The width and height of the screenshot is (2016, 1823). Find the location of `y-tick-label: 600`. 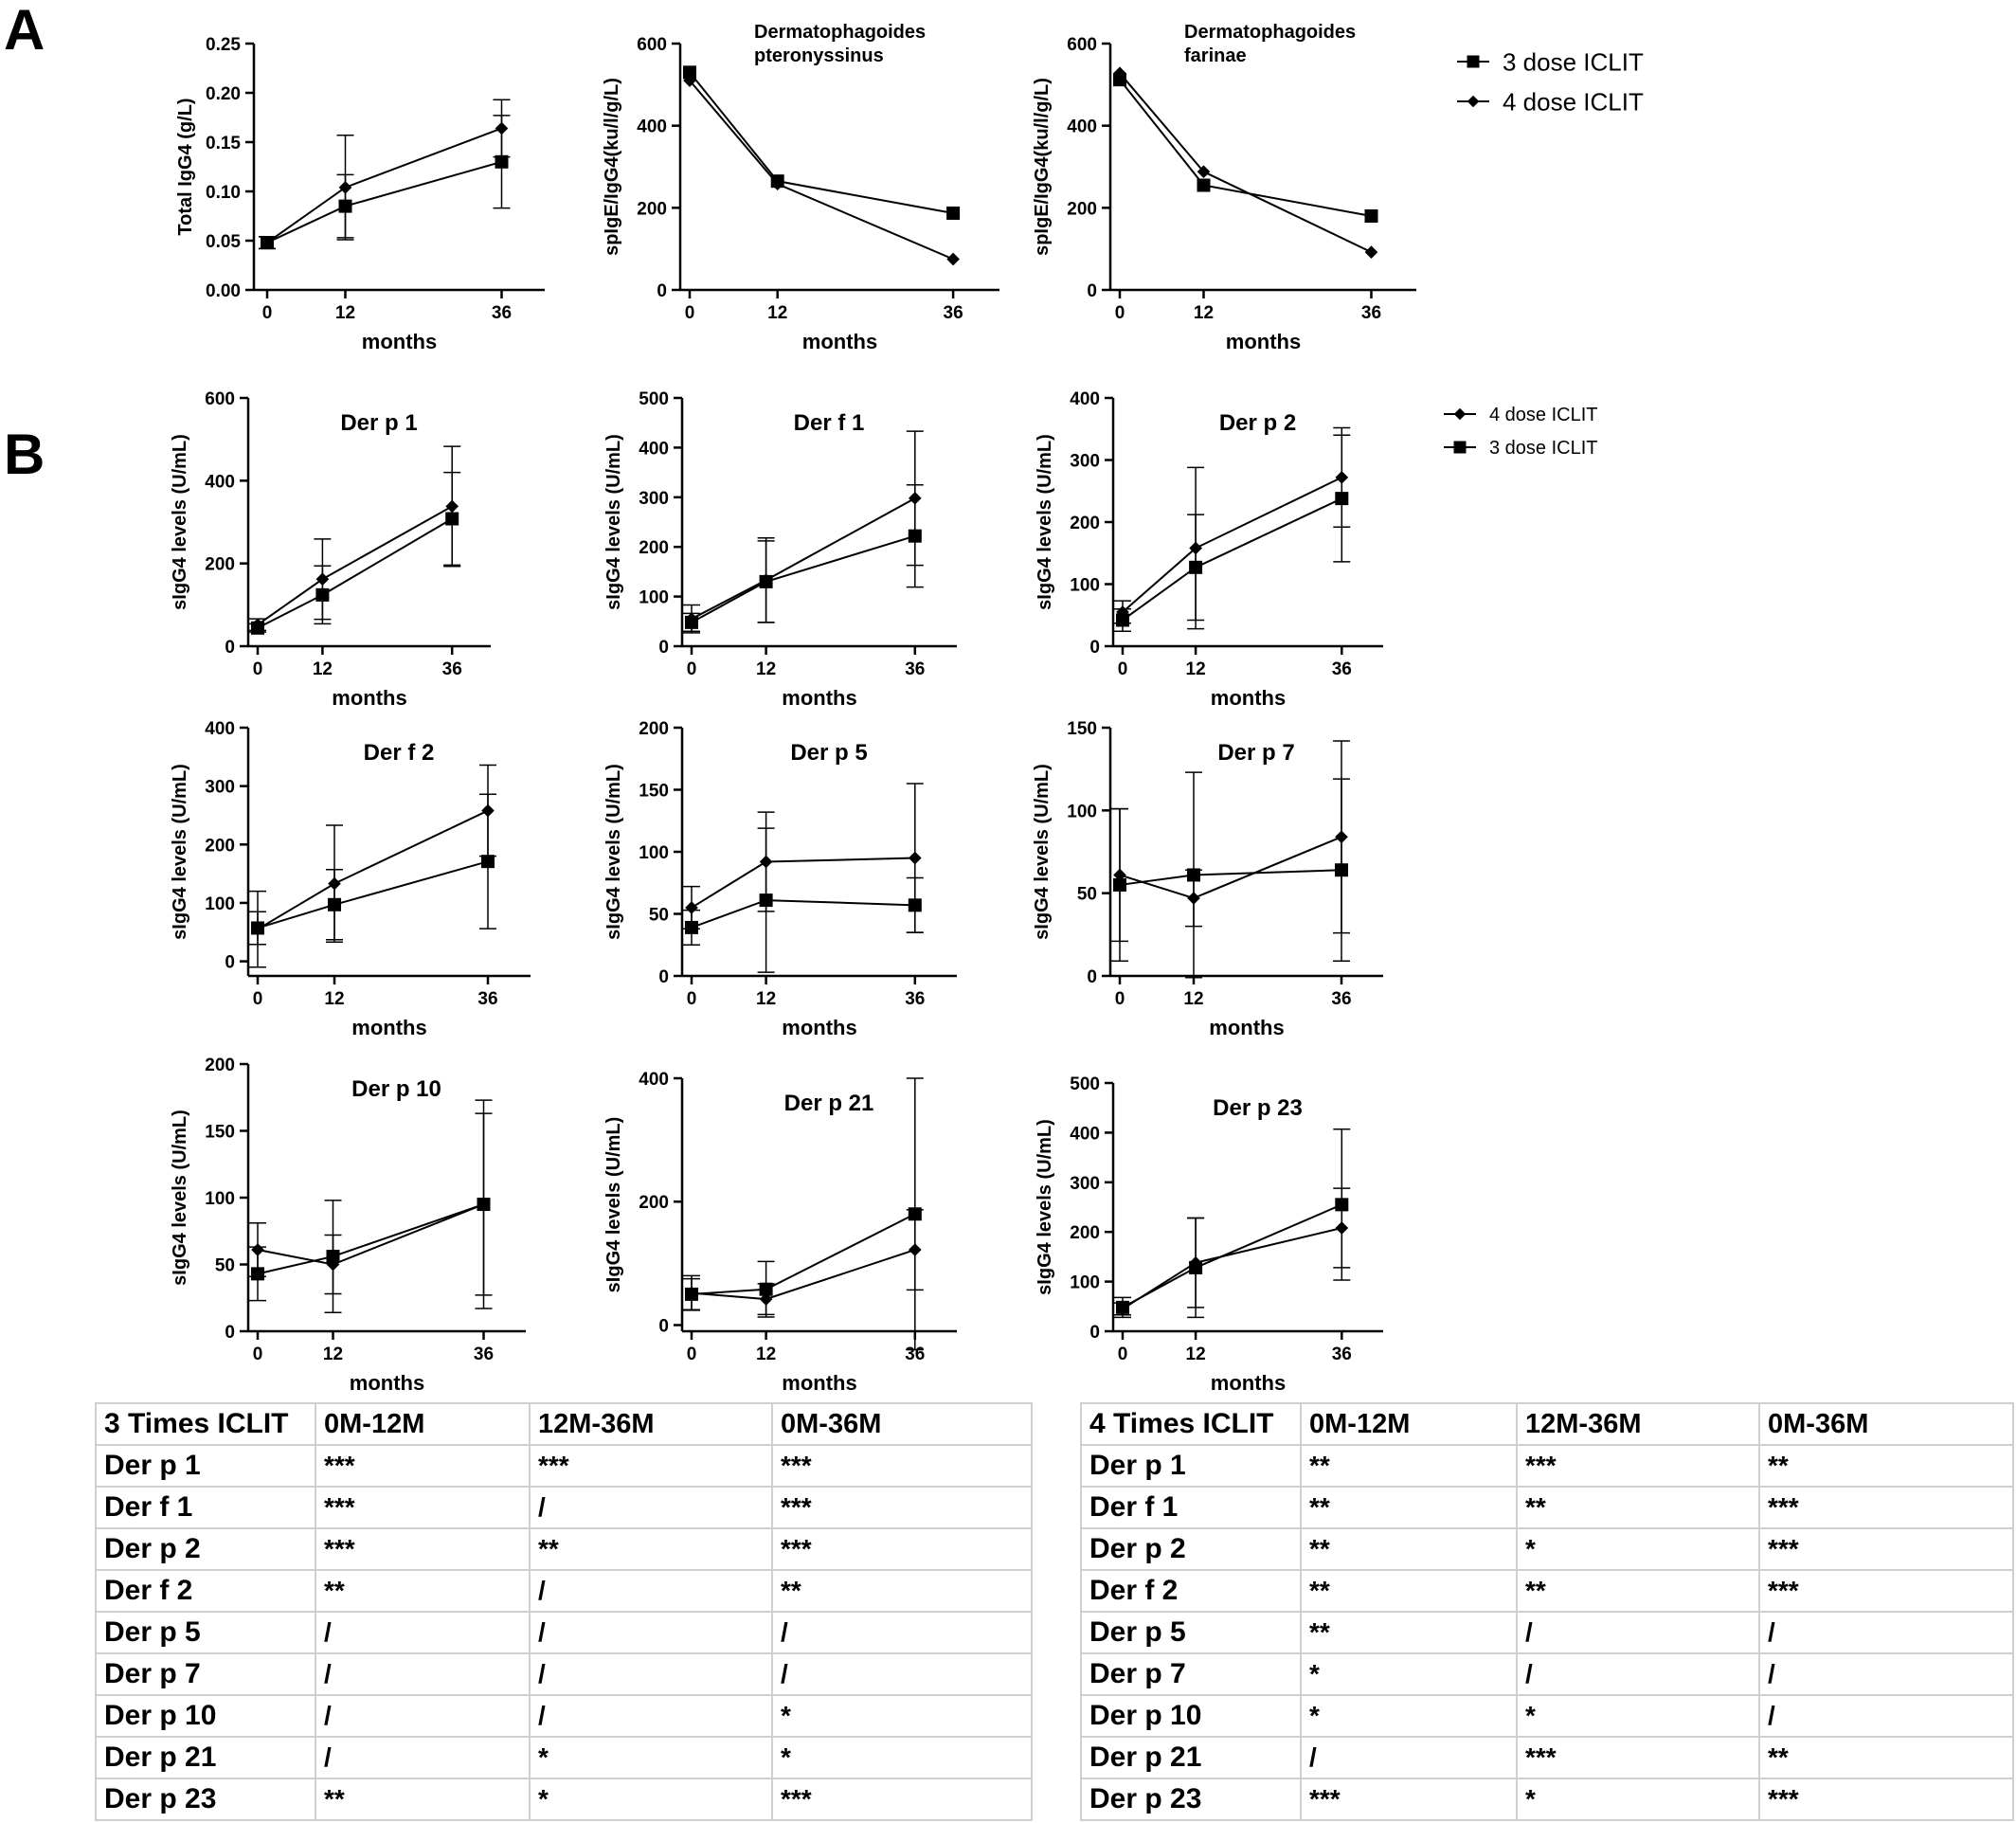

y-tick-label: 600 is located at coordinates (652, 45).